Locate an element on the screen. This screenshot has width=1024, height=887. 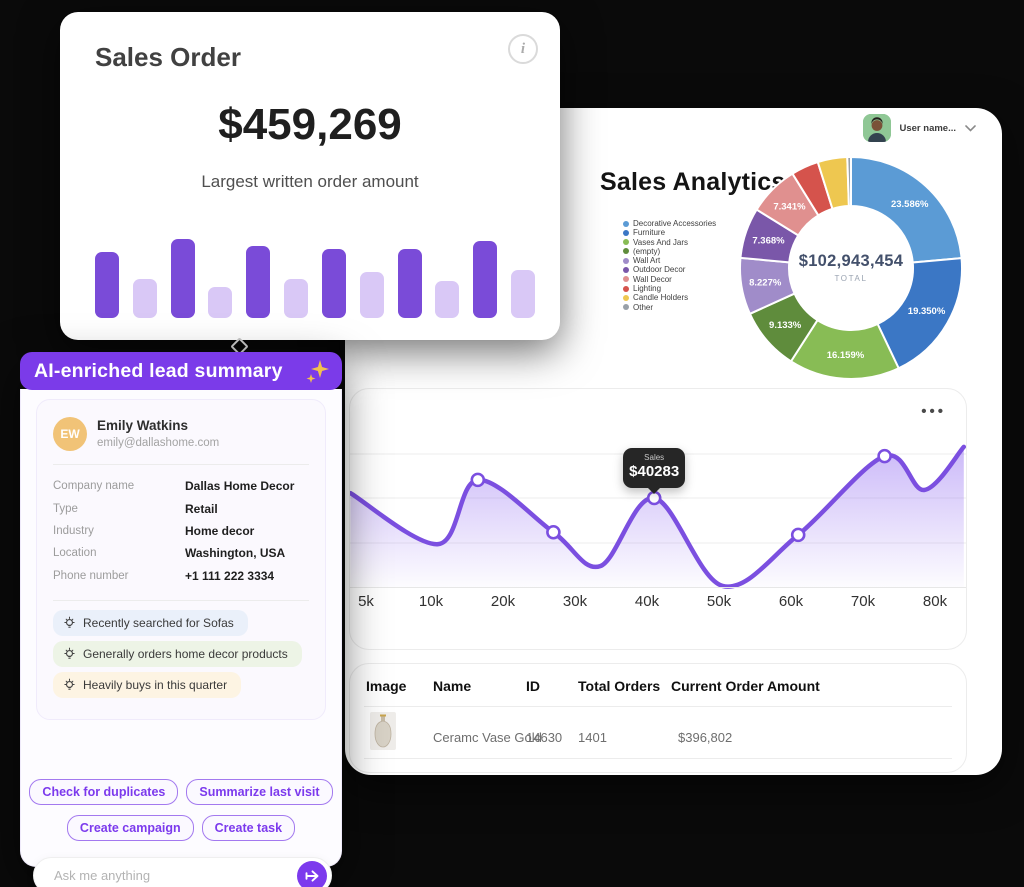
legend-label: Outdoor Decor is located at coordinates (659, 270).